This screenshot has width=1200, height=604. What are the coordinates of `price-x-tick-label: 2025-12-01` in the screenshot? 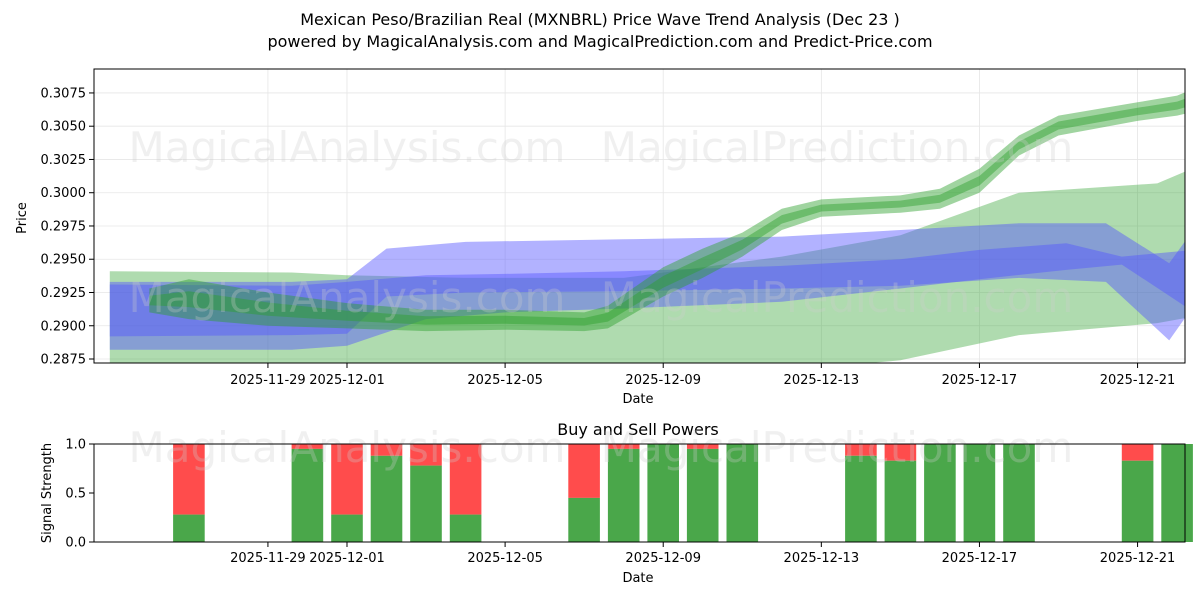 It's located at (347, 380).